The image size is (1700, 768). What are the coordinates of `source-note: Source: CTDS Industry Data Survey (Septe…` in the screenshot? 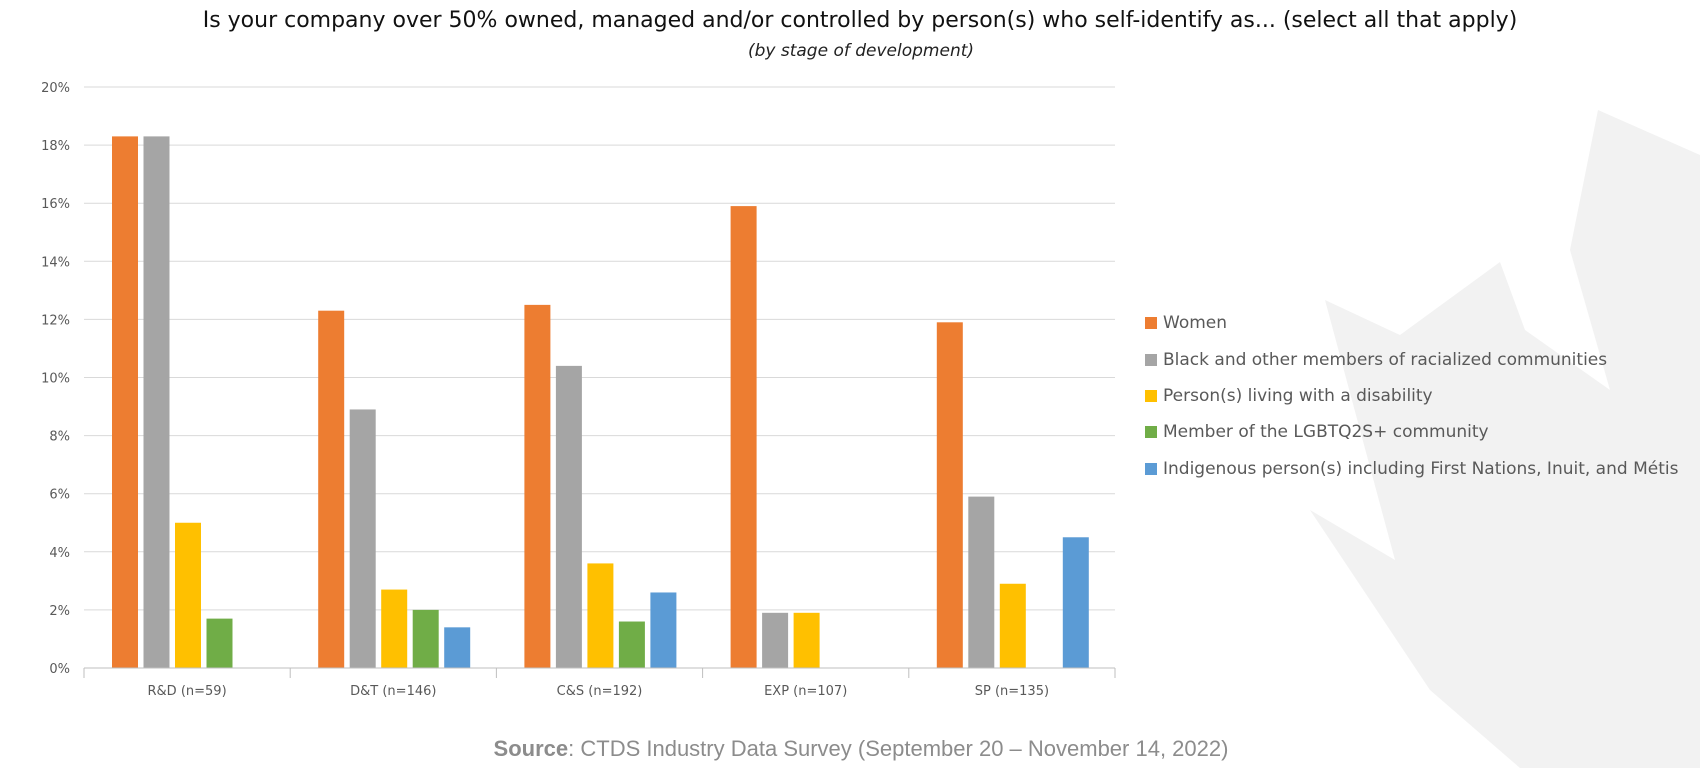 It's located at (850, 749).